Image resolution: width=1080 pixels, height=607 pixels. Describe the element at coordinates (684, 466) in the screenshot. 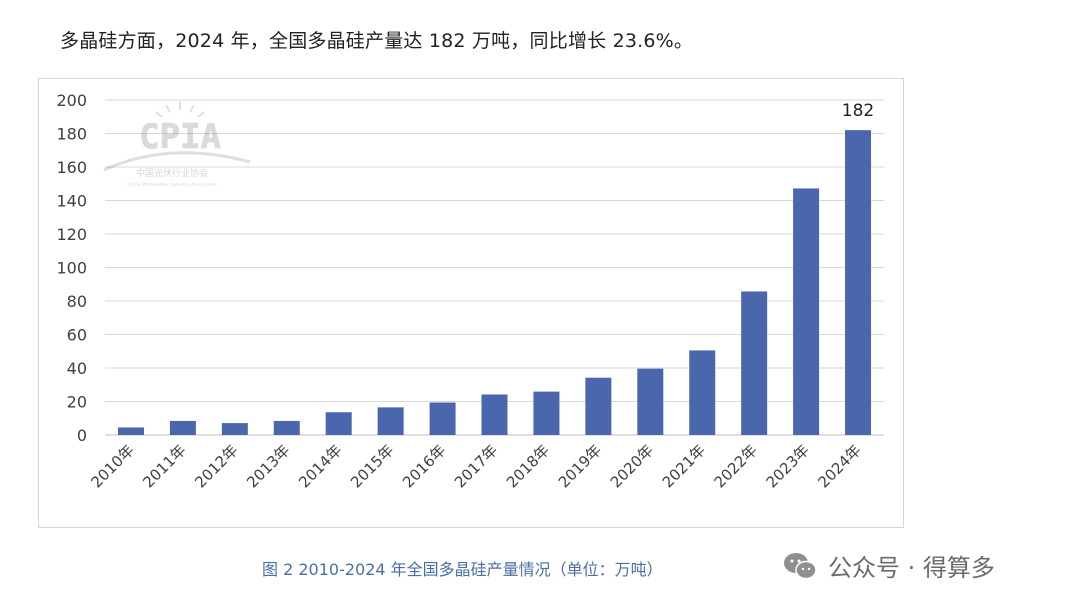

I see `x-tick-label: 2021年` at that location.